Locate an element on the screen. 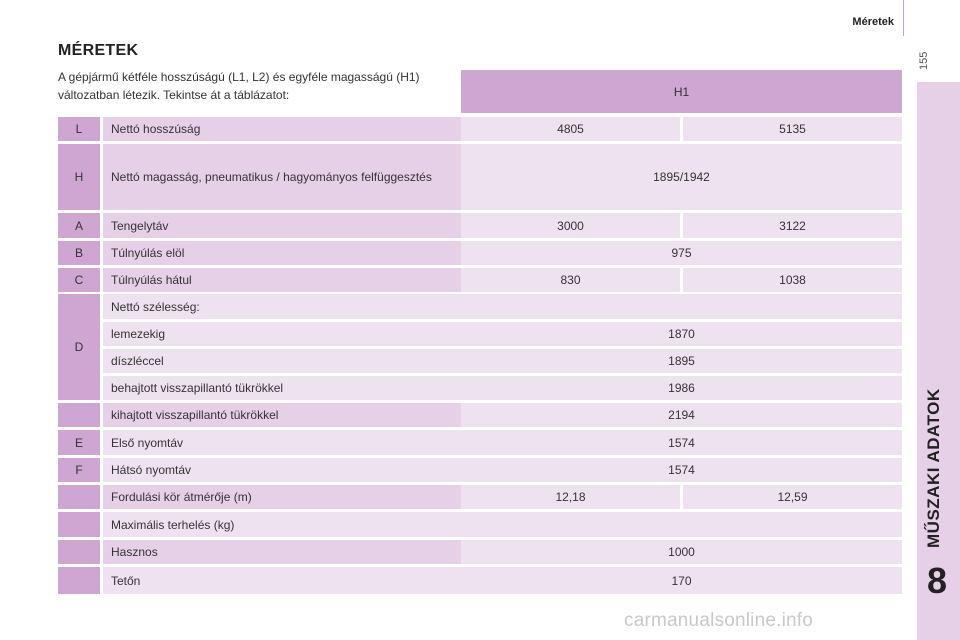 This screenshot has height=640, width=960. row-label: Hasznos is located at coordinates (309, 552).